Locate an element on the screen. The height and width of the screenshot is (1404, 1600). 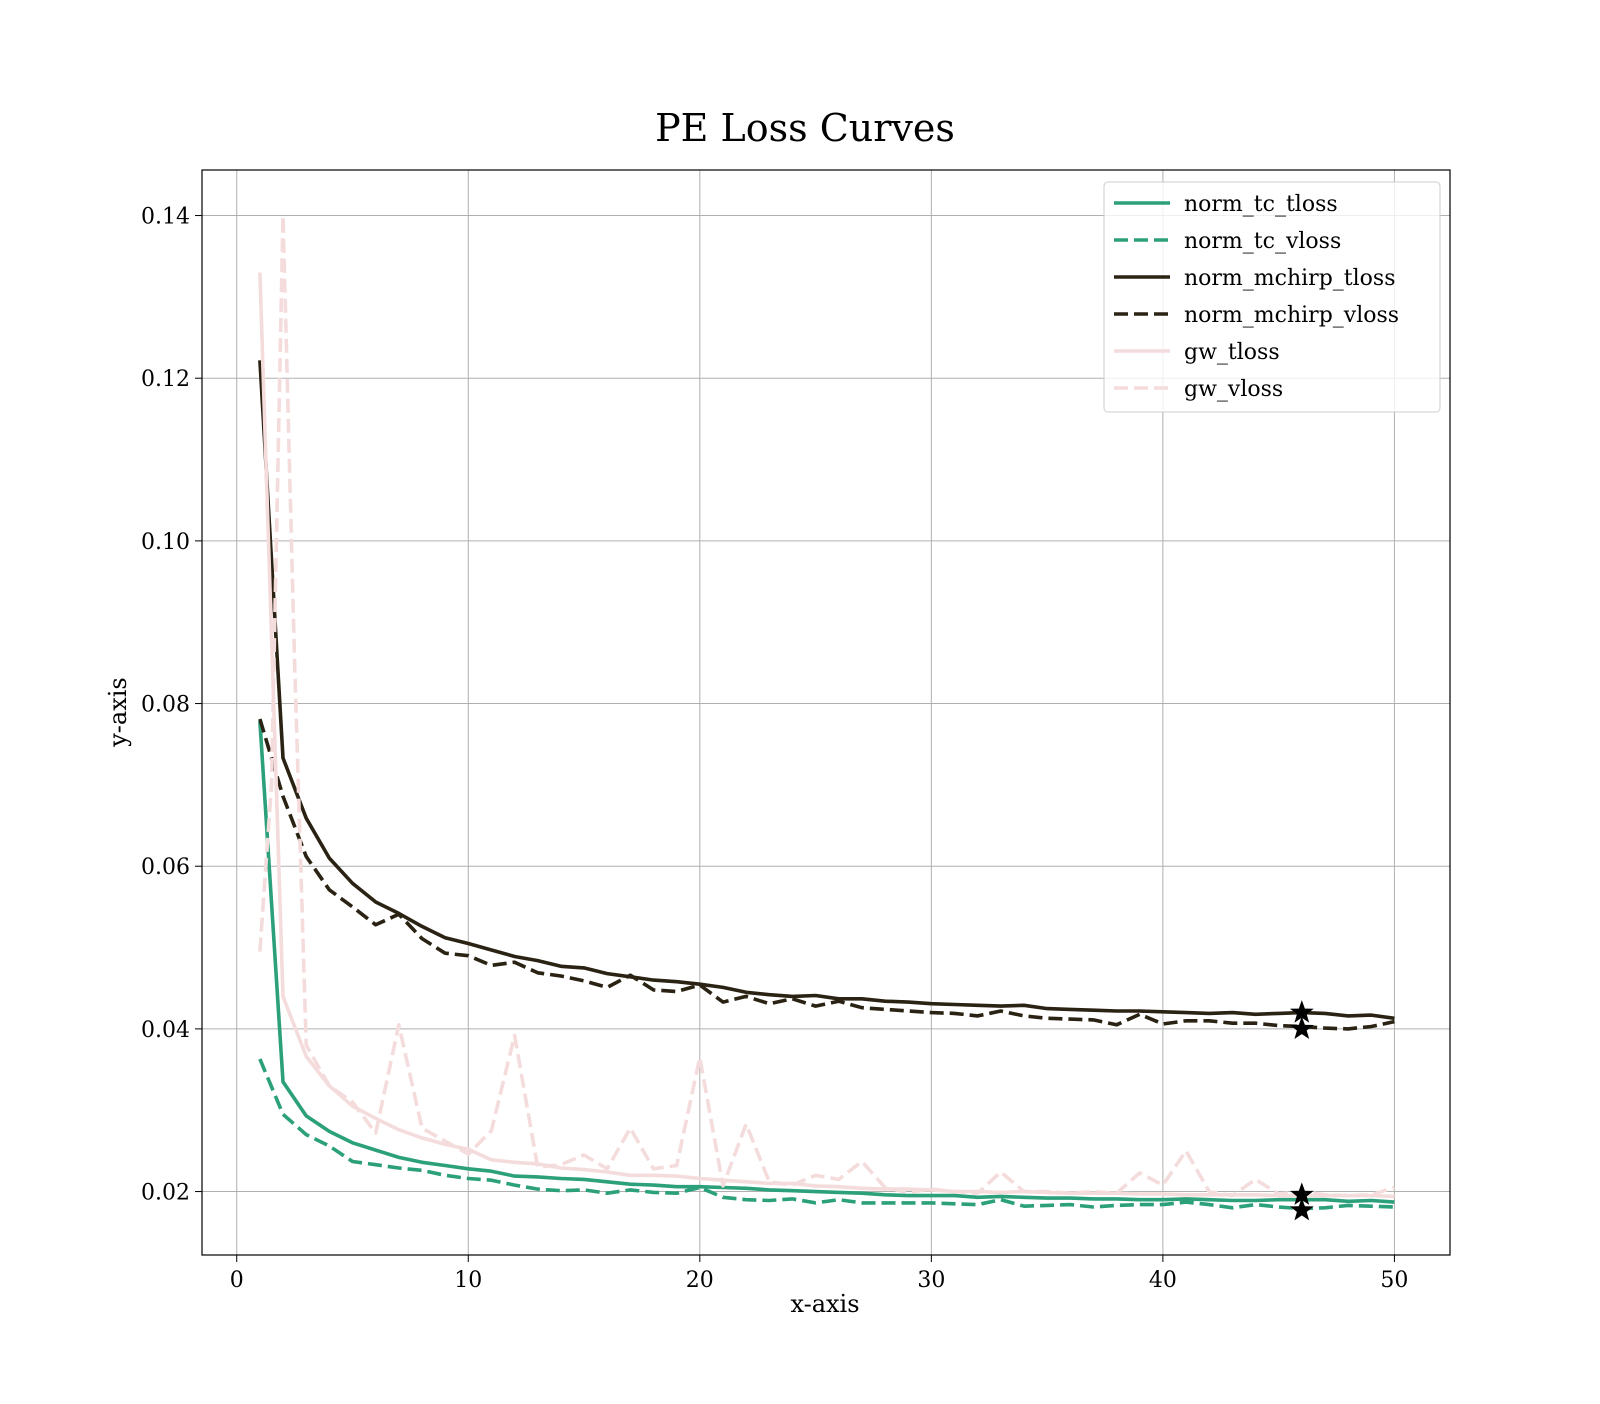
y-tick-label: 0.12 is located at coordinates (165, 379).